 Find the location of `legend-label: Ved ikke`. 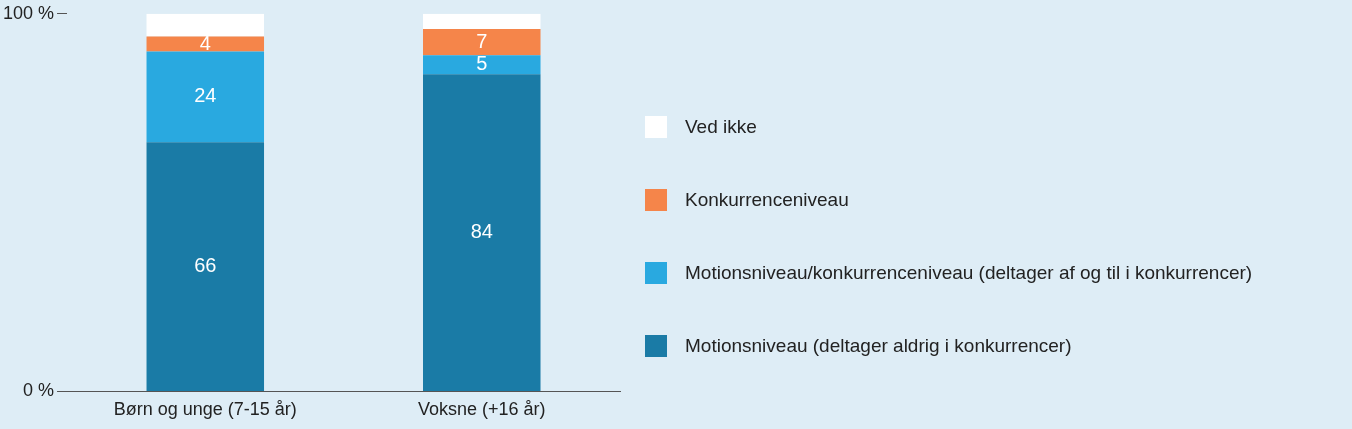

legend-label: Ved ikke is located at coordinates (721, 127).